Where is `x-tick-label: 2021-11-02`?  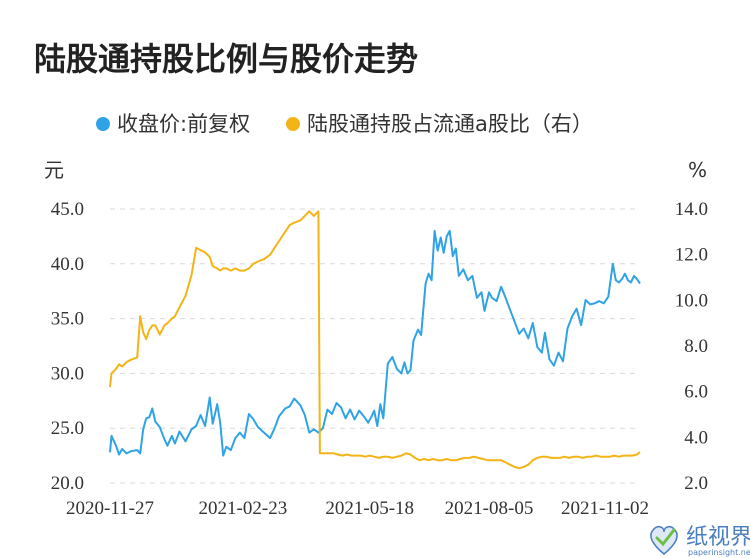 x-tick-label: 2021-11-02 is located at coordinates (605, 508).